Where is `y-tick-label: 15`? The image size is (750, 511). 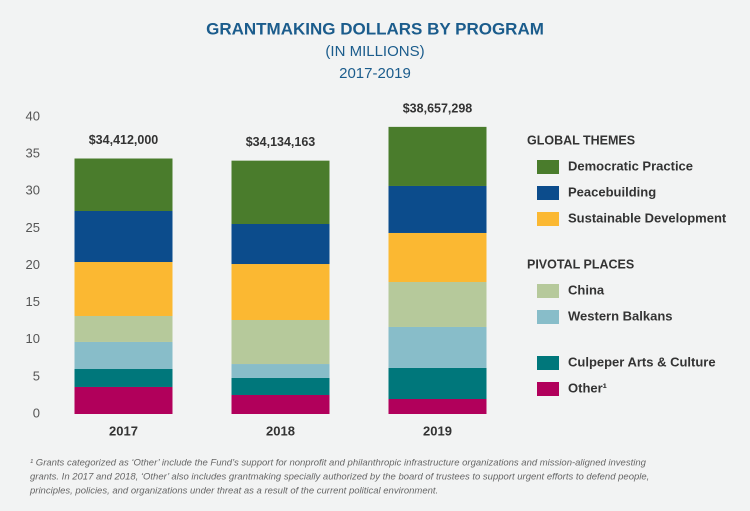
y-tick-label: 15 is located at coordinates (33, 301).